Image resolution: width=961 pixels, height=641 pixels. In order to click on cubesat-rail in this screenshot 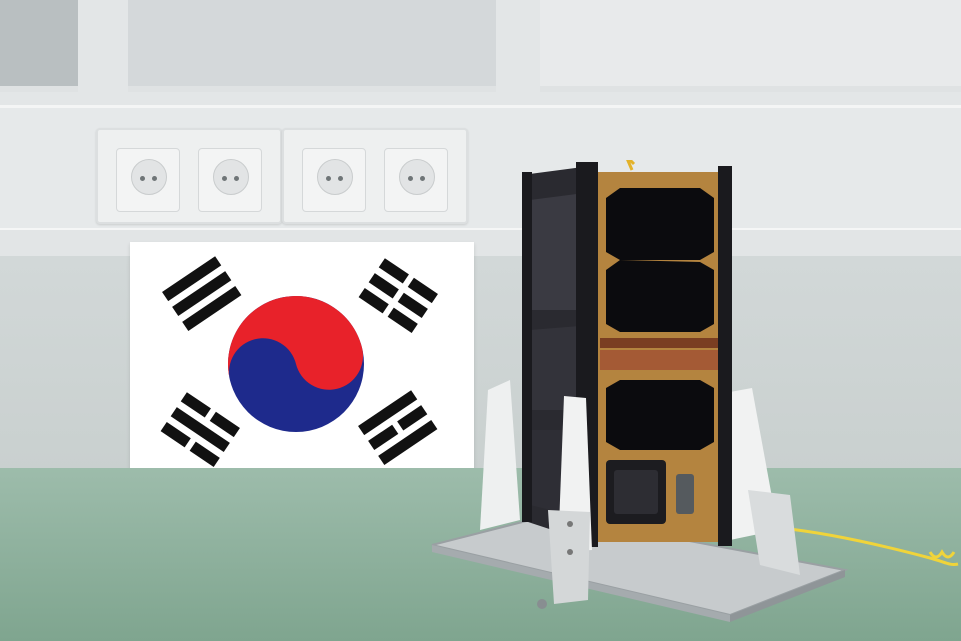, I will do `click(725, 356)`.